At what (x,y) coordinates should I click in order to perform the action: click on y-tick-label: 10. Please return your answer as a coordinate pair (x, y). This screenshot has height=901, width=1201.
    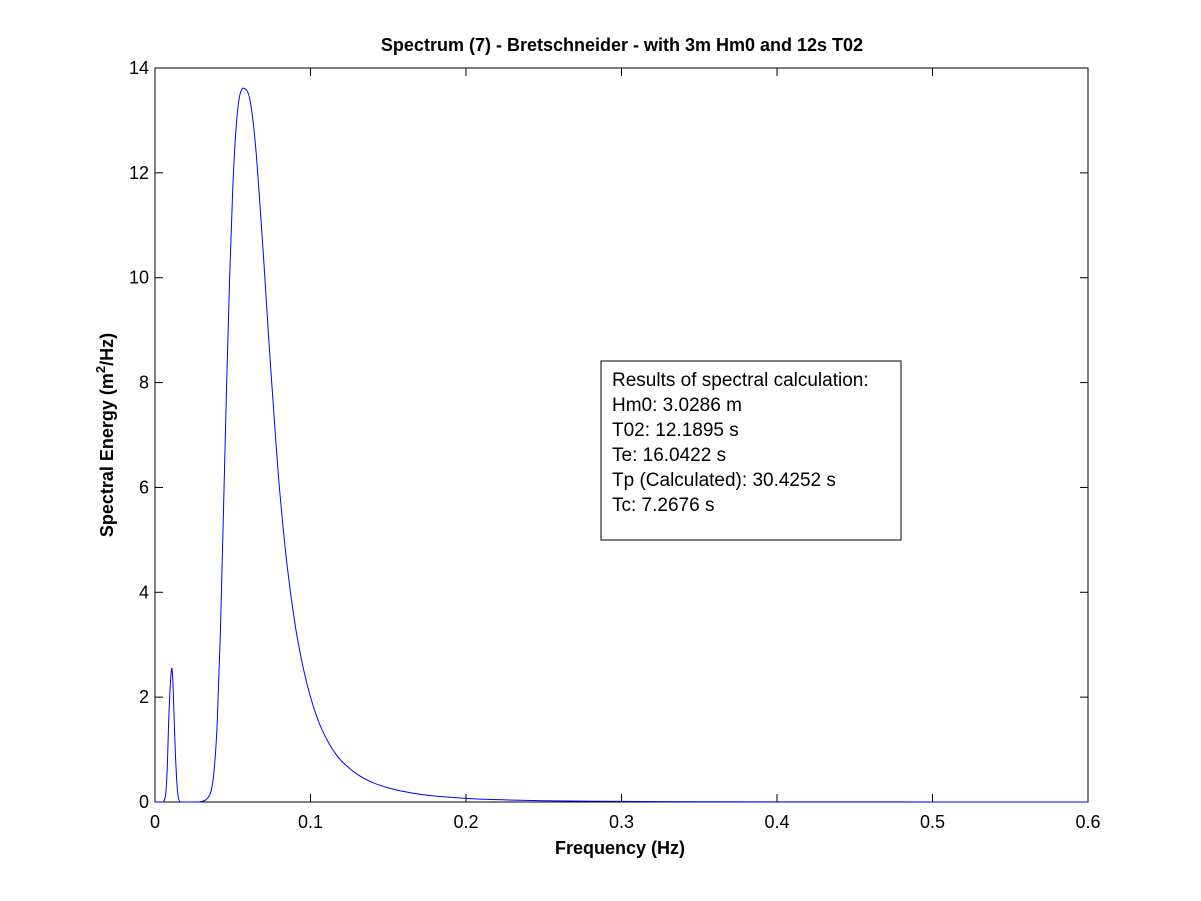
    Looking at the image, I should click on (139, 278).